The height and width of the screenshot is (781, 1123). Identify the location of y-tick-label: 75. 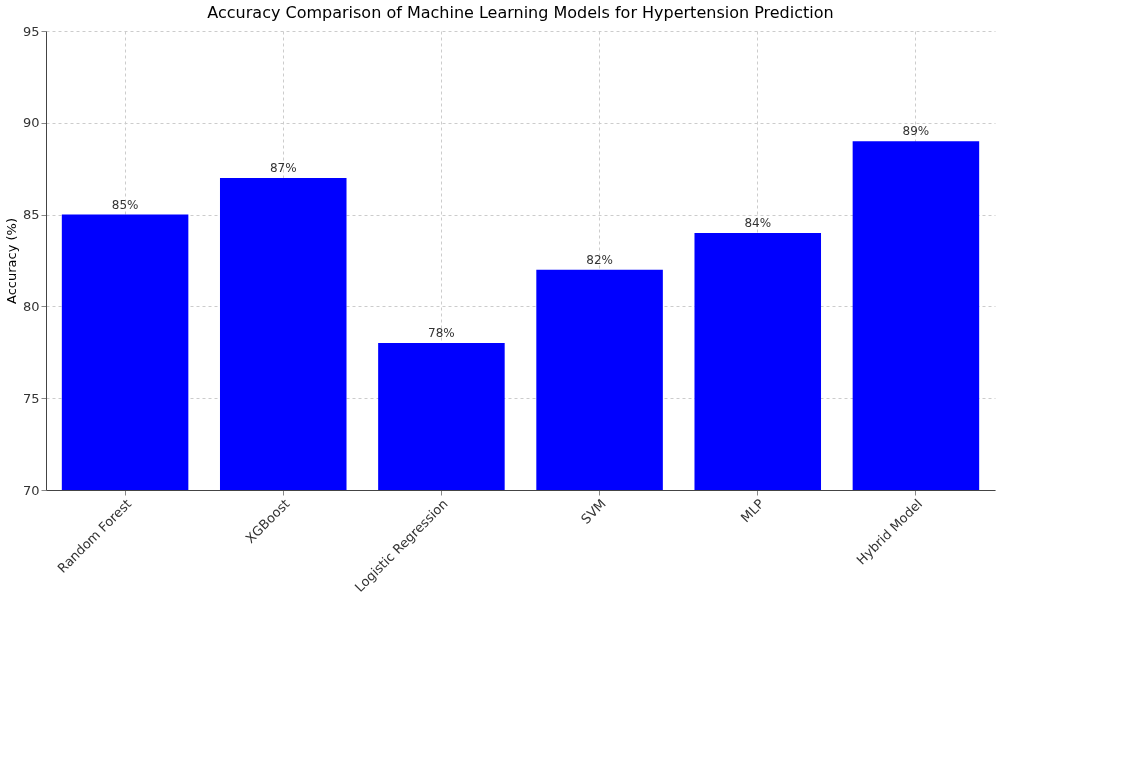
(31, 398).